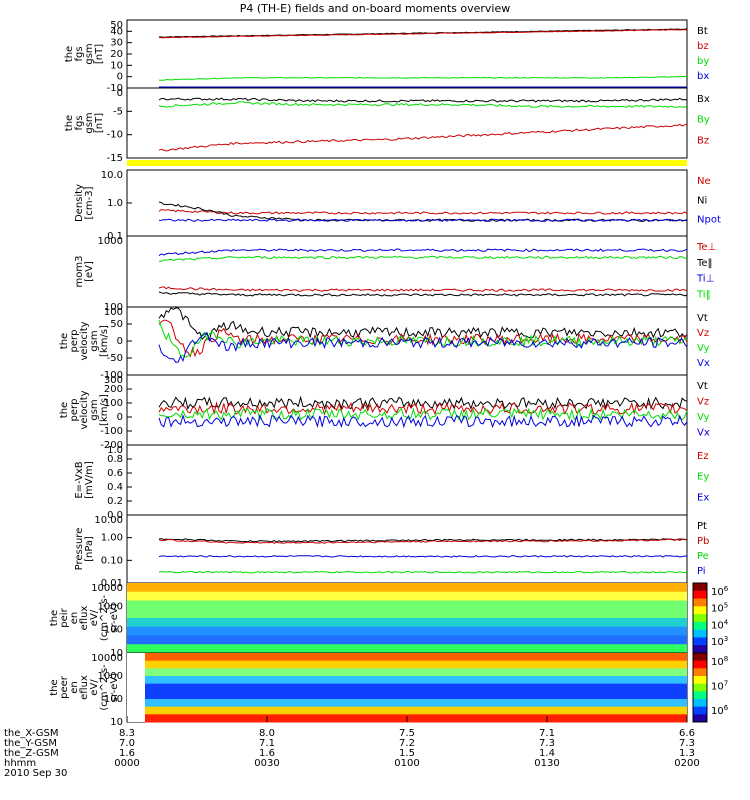 This screenshot has width=750, height=800. Describe the element at coordinates (115, 236) in the screenshot. I see `y-tick-label: 0.1` at that location.